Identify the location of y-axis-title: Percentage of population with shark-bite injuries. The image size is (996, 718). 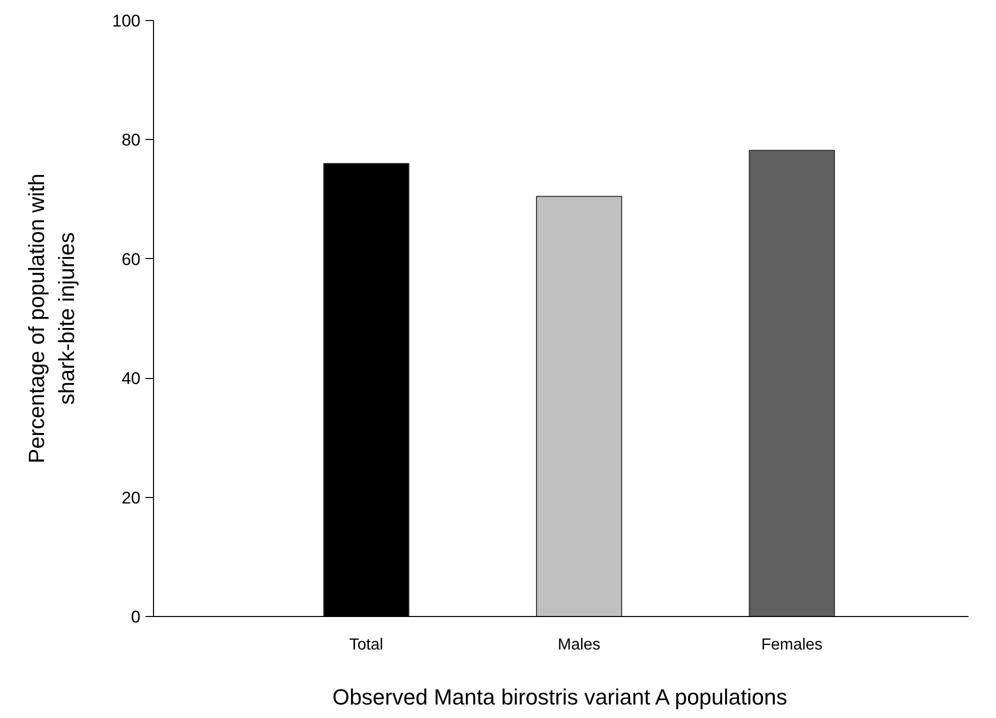
(52, 319).